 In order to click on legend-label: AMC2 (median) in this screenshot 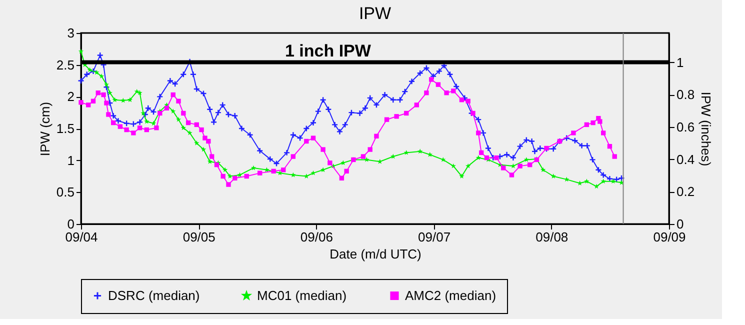, I will do `click(450, 295)`.